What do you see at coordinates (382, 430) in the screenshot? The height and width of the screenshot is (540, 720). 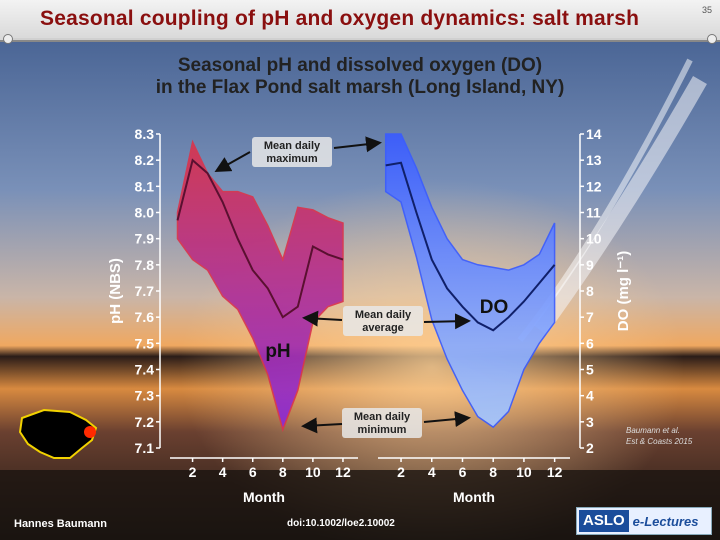 I see `annotation-min-text: minimum` at bounding box center [382, 430].